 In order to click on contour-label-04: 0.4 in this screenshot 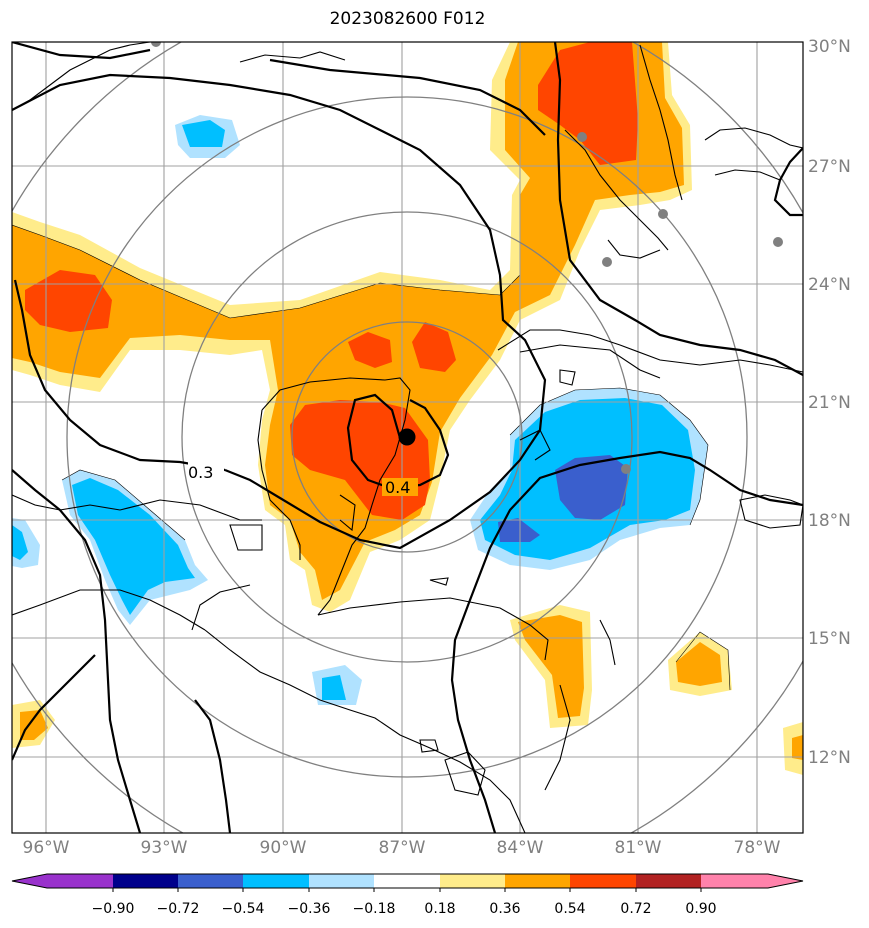, I will do `click(397, 487)`.